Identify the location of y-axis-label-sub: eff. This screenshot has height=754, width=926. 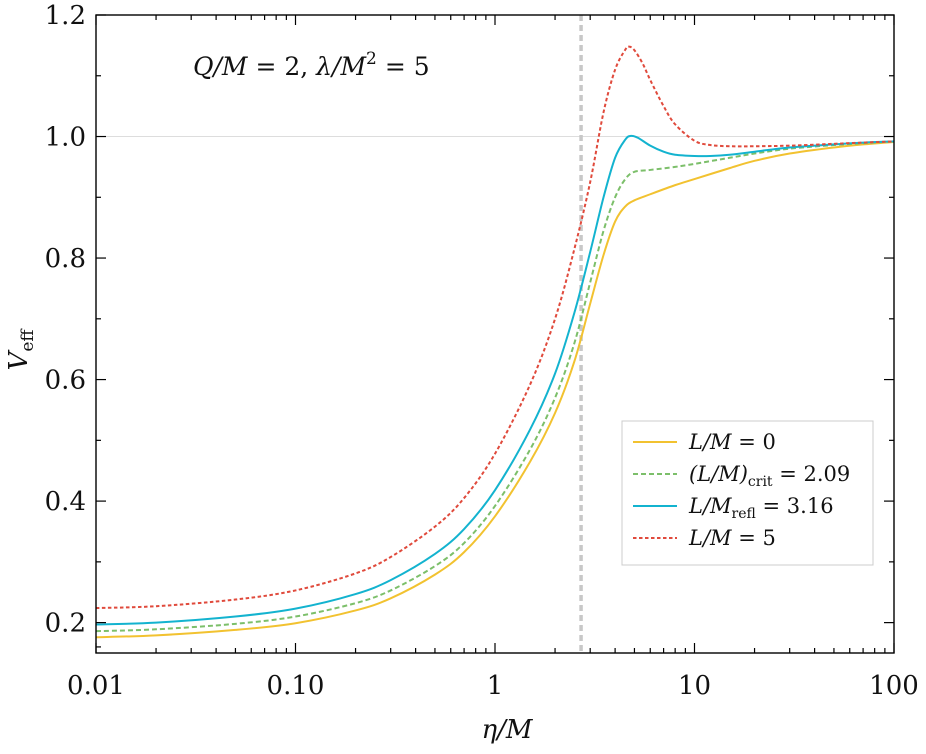
(28, 340).